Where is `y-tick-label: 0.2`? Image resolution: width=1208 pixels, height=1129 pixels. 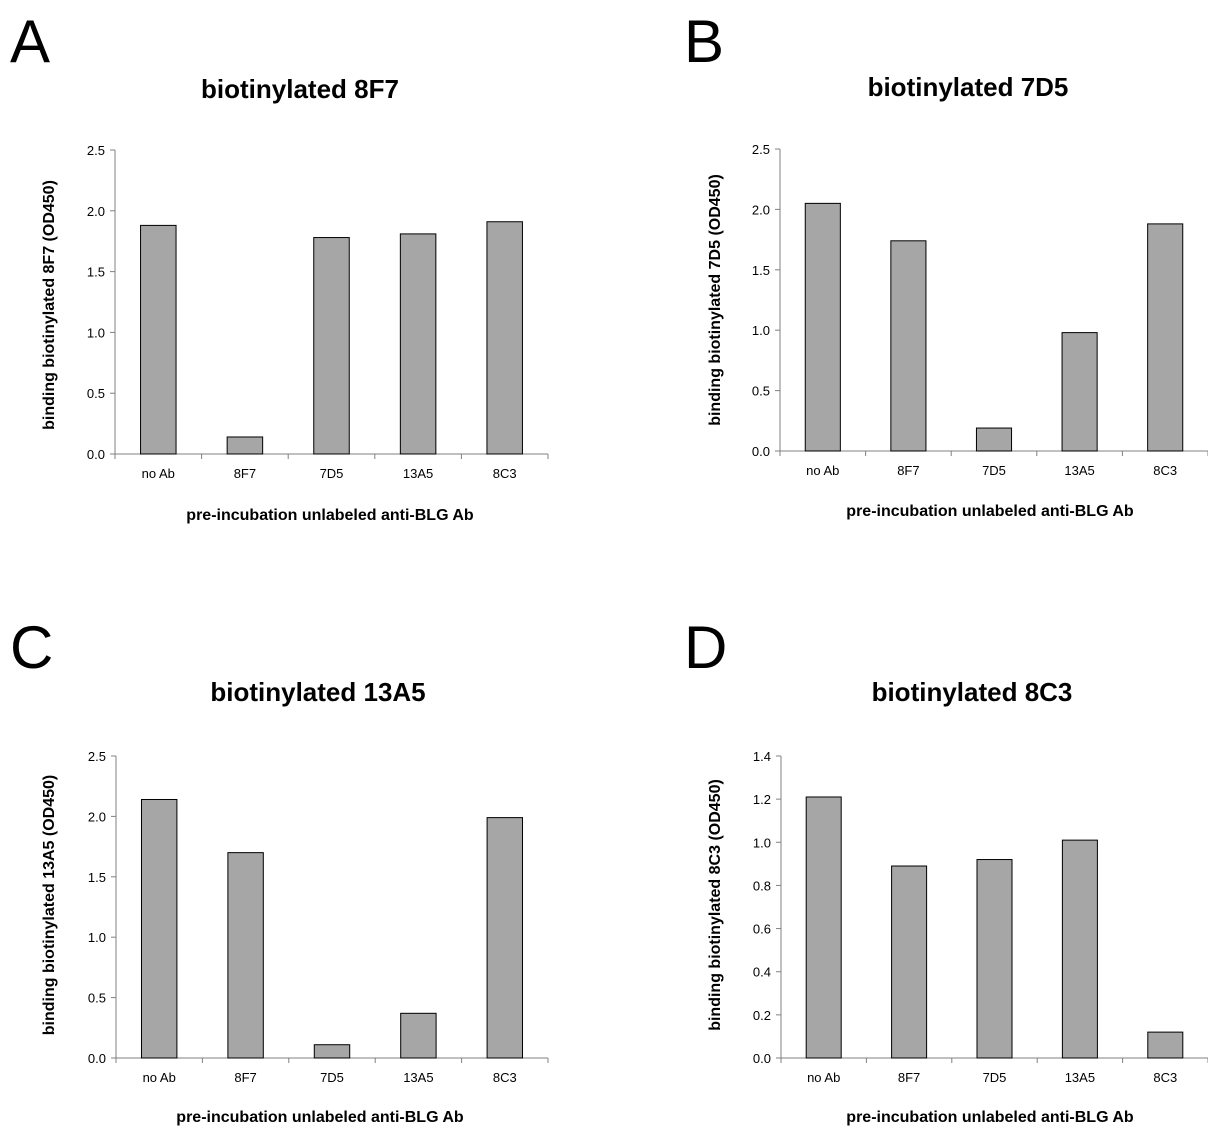
y-tick-label: 0.2 is located at coordinates (762, 1015).